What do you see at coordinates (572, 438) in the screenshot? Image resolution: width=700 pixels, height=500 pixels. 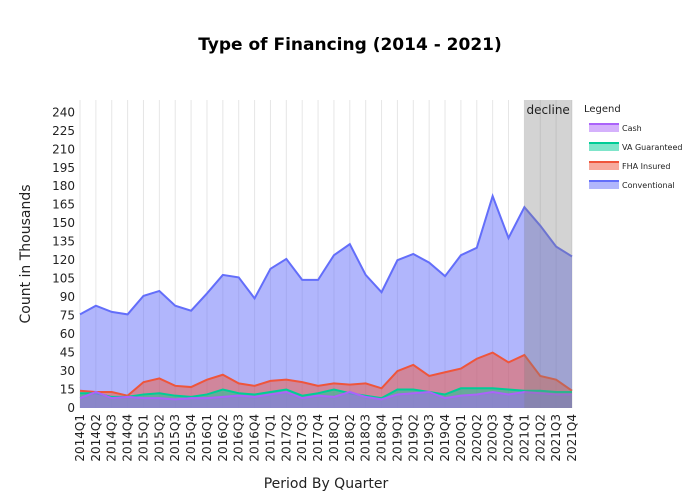 I see `x-tick-label-2021Q4: 2021Q4` at bounding box center [572, 438].